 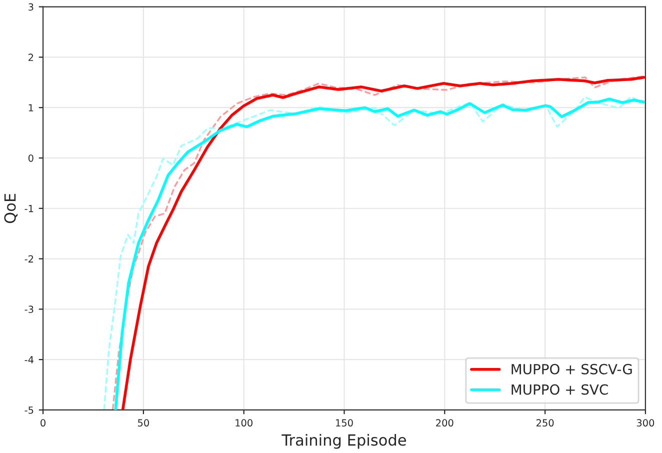 What do you see at coordinates (31, 7) in the screenshot?
I see `y-tick-label: 3` at bounding box center [31, 7].